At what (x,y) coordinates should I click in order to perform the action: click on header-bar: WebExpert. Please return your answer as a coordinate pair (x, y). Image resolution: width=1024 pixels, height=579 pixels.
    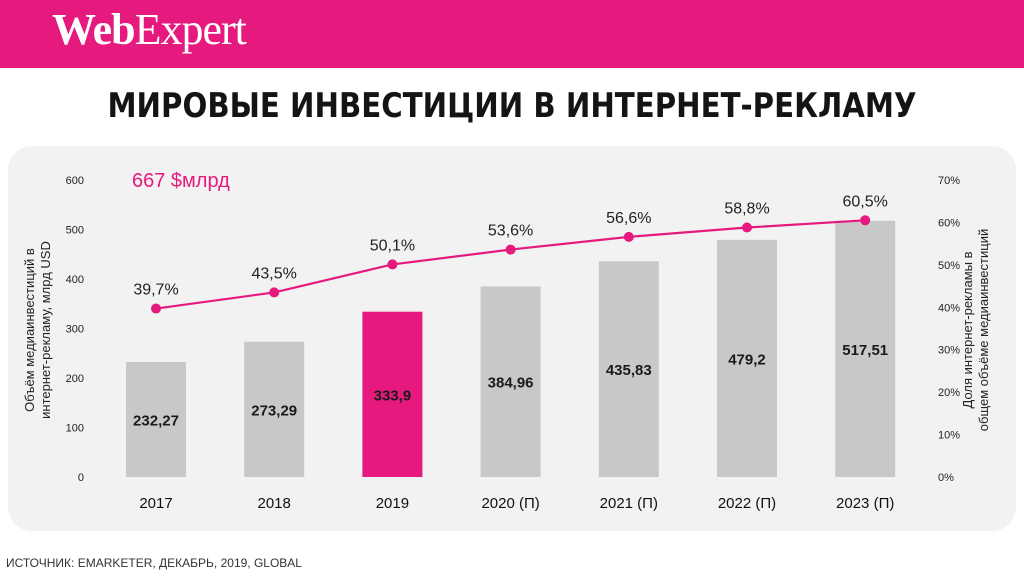
    Looking at the image, I should click on (512, 34).